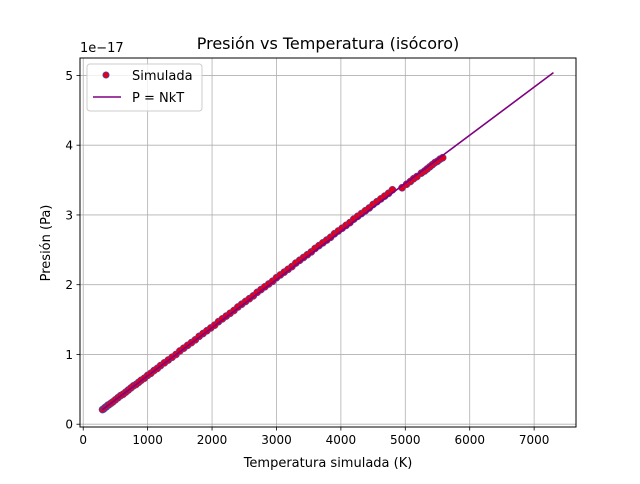  Describe the element at coordinates (328, 43) in the screenshot. I see `chart-title: Presión vs Temperatura (isócoro)` at that location.